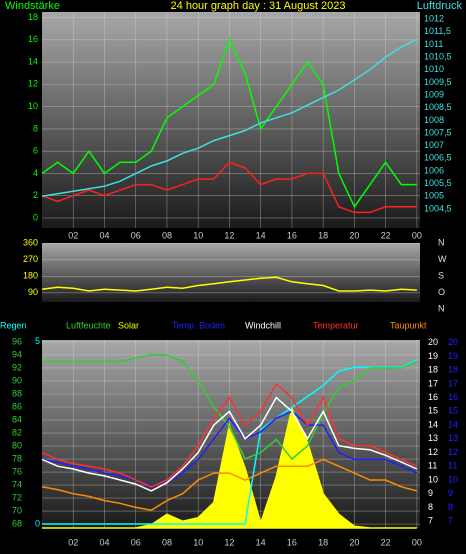 The width and height of the screenshot is (466, 554). I want to click on x-tick-label: 18, so click(323, 542).